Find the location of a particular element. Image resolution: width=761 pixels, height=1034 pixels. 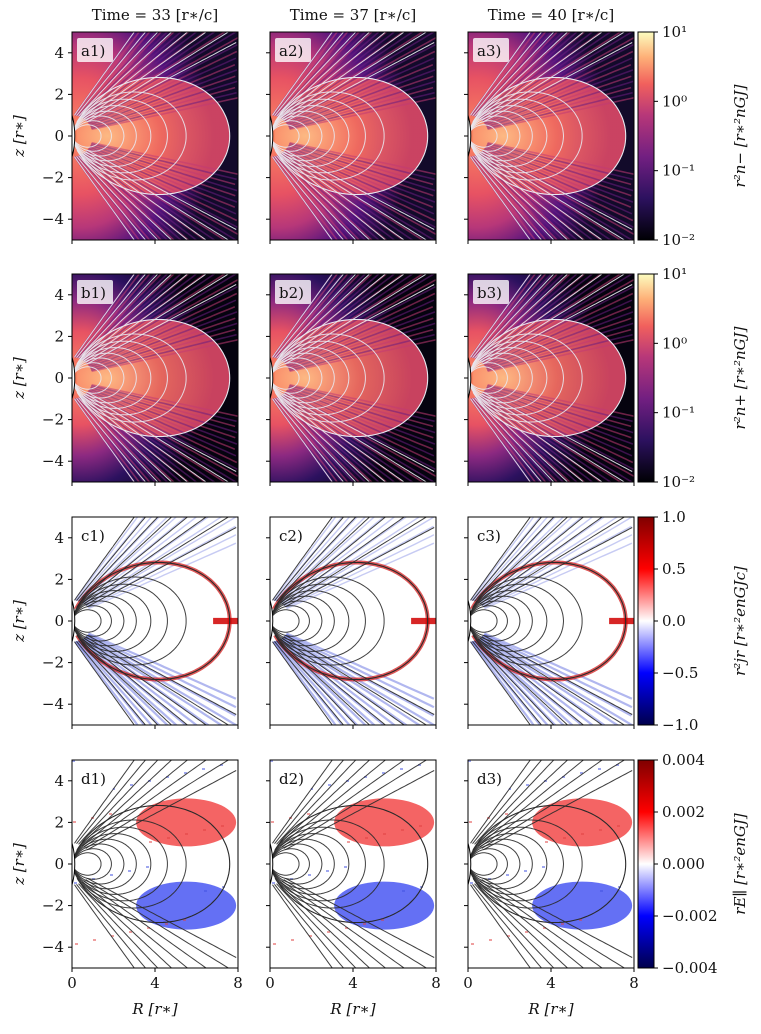

x-tick-label: 4 is located at coordinates (551, 983).